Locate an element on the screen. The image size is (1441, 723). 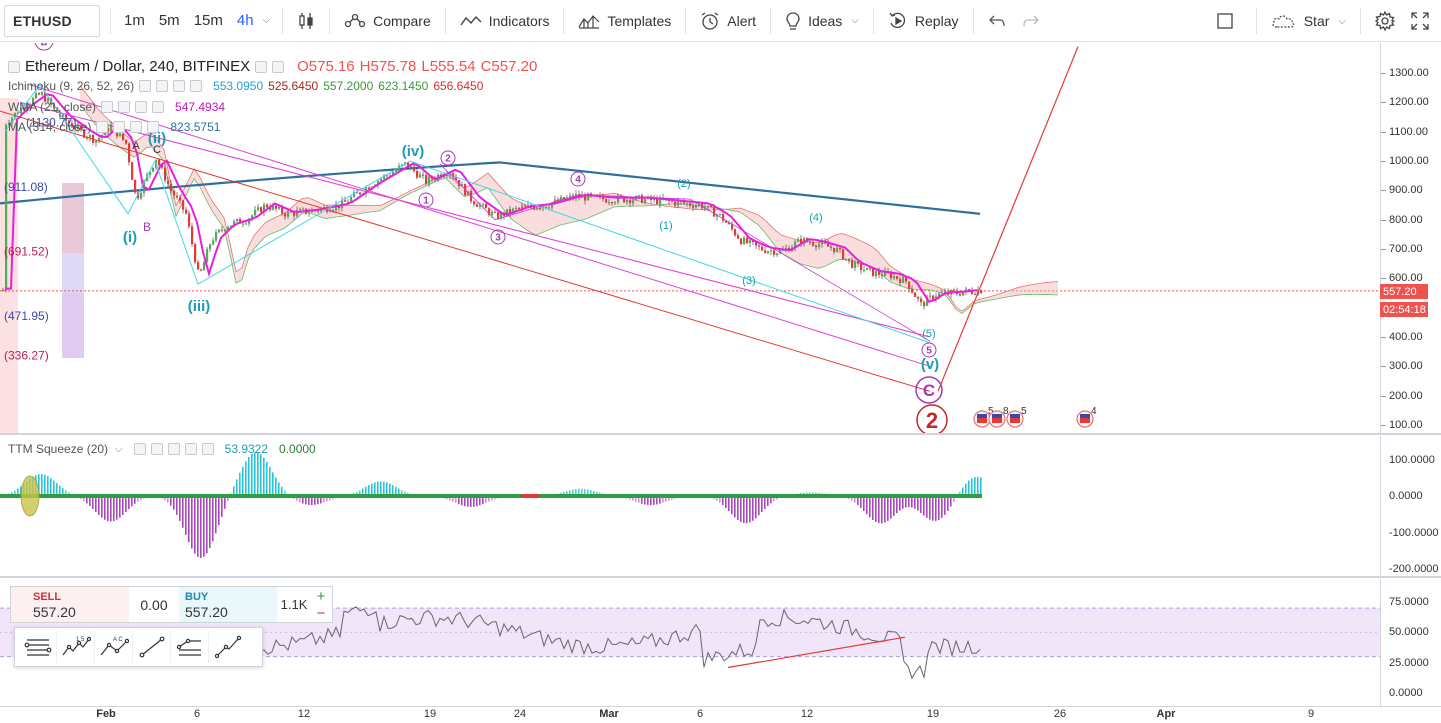
interval-5m: 5m is located at coordinates (169, 20).